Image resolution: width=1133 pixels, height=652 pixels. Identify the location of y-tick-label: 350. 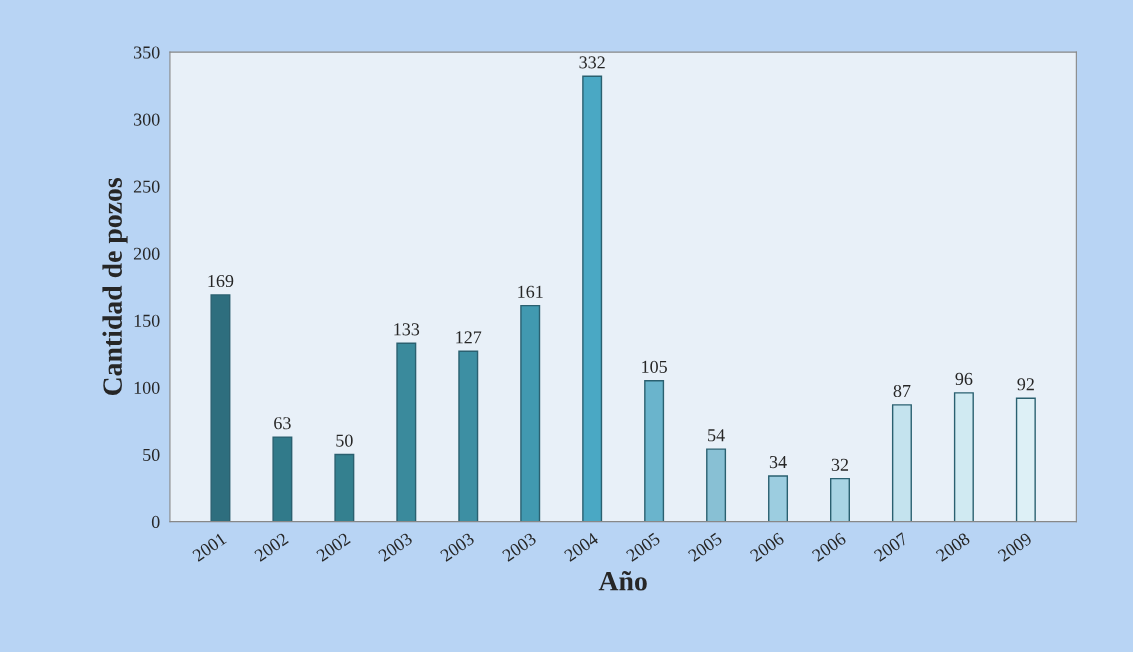
(147, 52).